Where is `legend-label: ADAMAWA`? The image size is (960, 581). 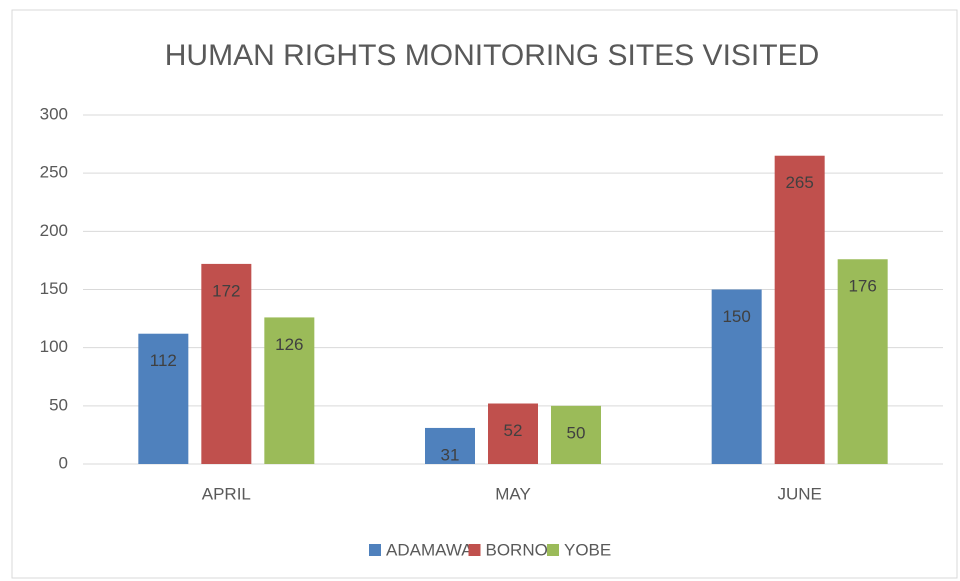
legend-label: ADAMAWA is located at coordinates (429, 549).